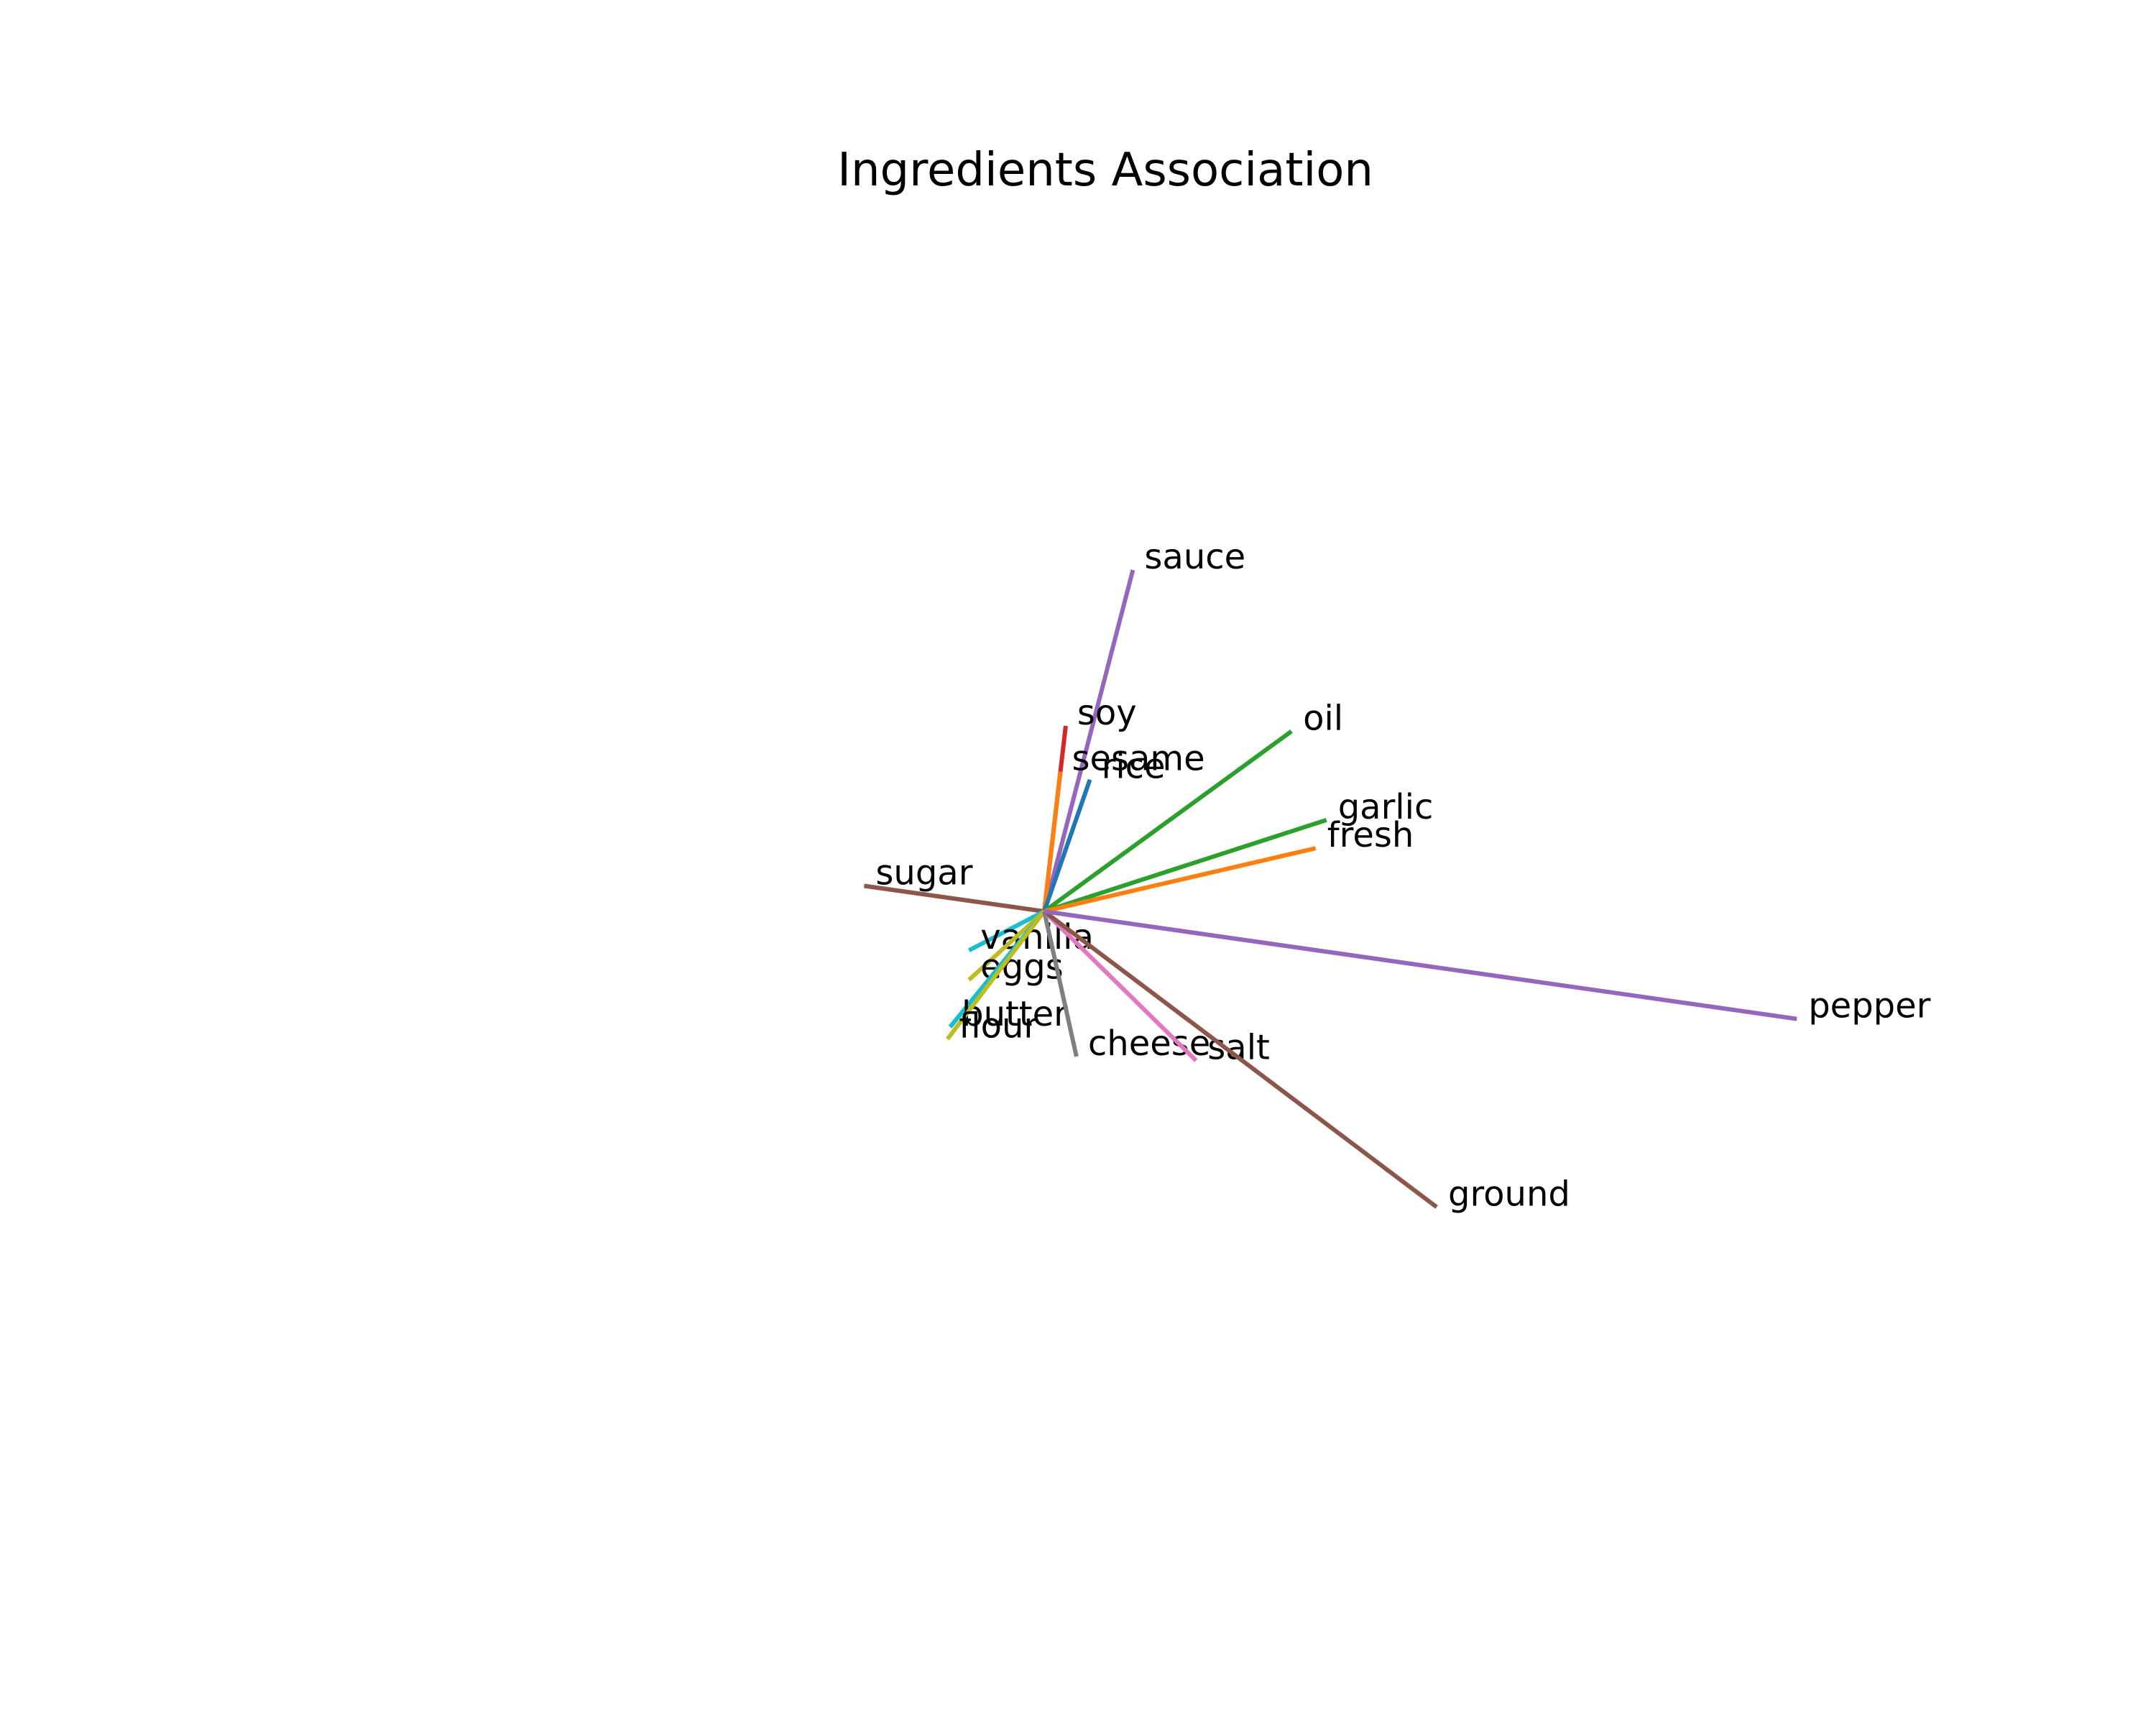  What do you see at coordinates (1509, 1194) in the screenshot?
I see `vector-label-ground: ground` at bounding box center [1509, 1194].